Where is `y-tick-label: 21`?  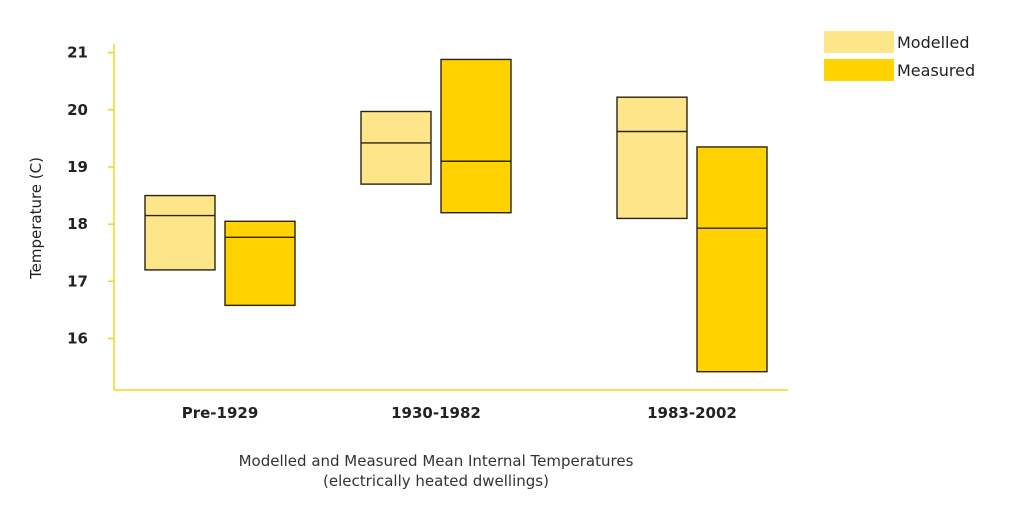
y-tick-label: 21 is located at coordinates (77, 53).